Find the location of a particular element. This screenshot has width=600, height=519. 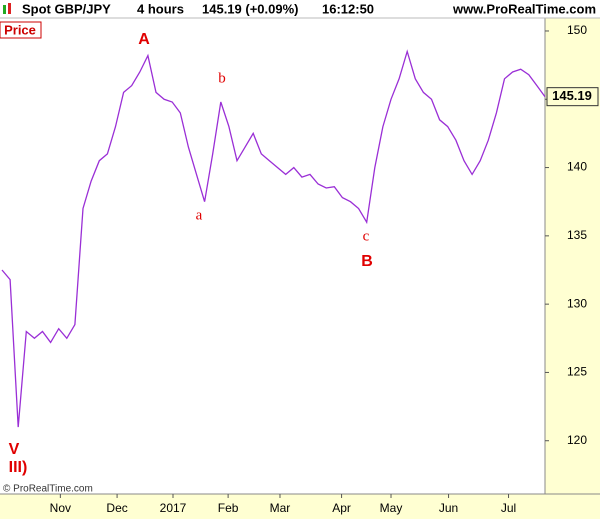

x-tick-label: 2017 is located at coordinates (173, 508).